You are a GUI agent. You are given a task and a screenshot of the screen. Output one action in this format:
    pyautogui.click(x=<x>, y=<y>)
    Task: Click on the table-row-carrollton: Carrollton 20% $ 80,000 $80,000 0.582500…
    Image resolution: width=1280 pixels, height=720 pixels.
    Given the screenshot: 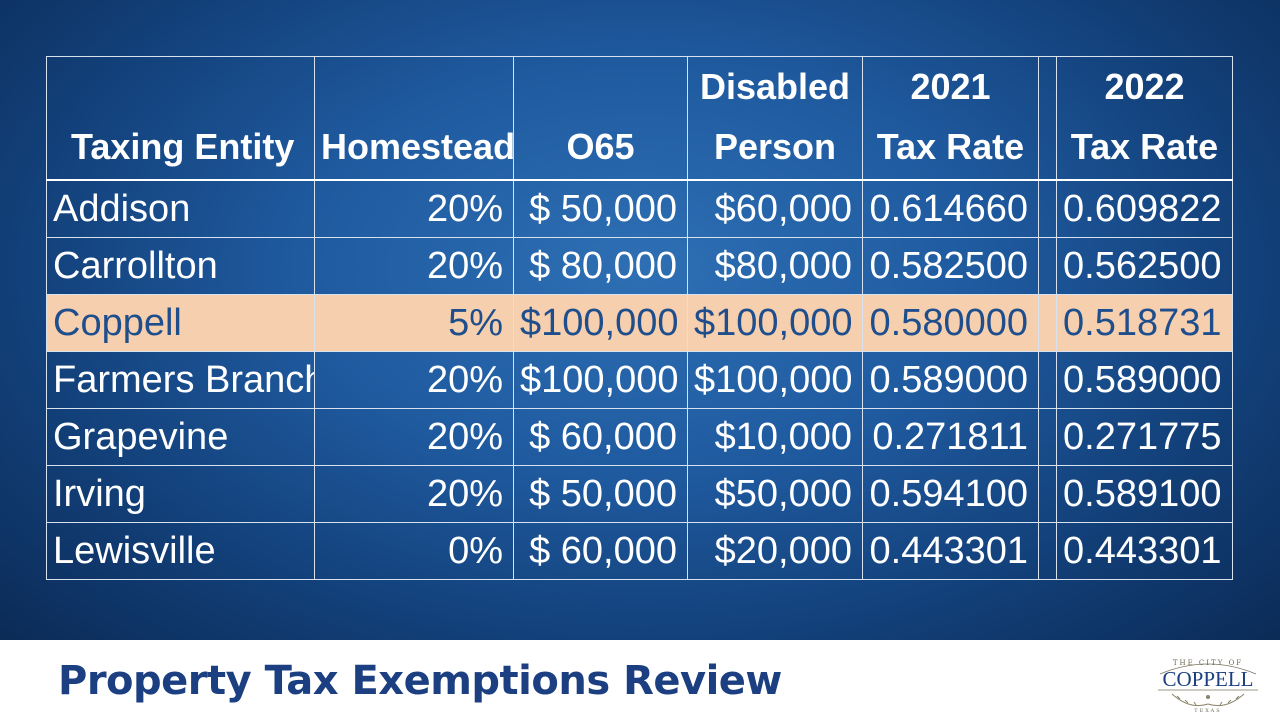 What is the action you would take?
    pyautogui.click(x=639, y=266)
    